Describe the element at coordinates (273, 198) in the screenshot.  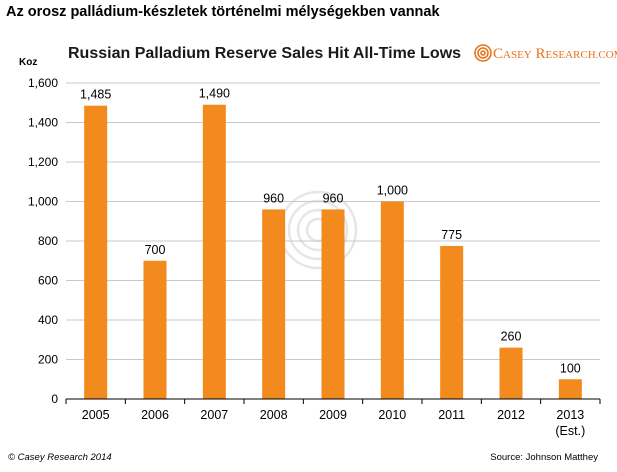
I see `data-label-2008: 960` at that location.